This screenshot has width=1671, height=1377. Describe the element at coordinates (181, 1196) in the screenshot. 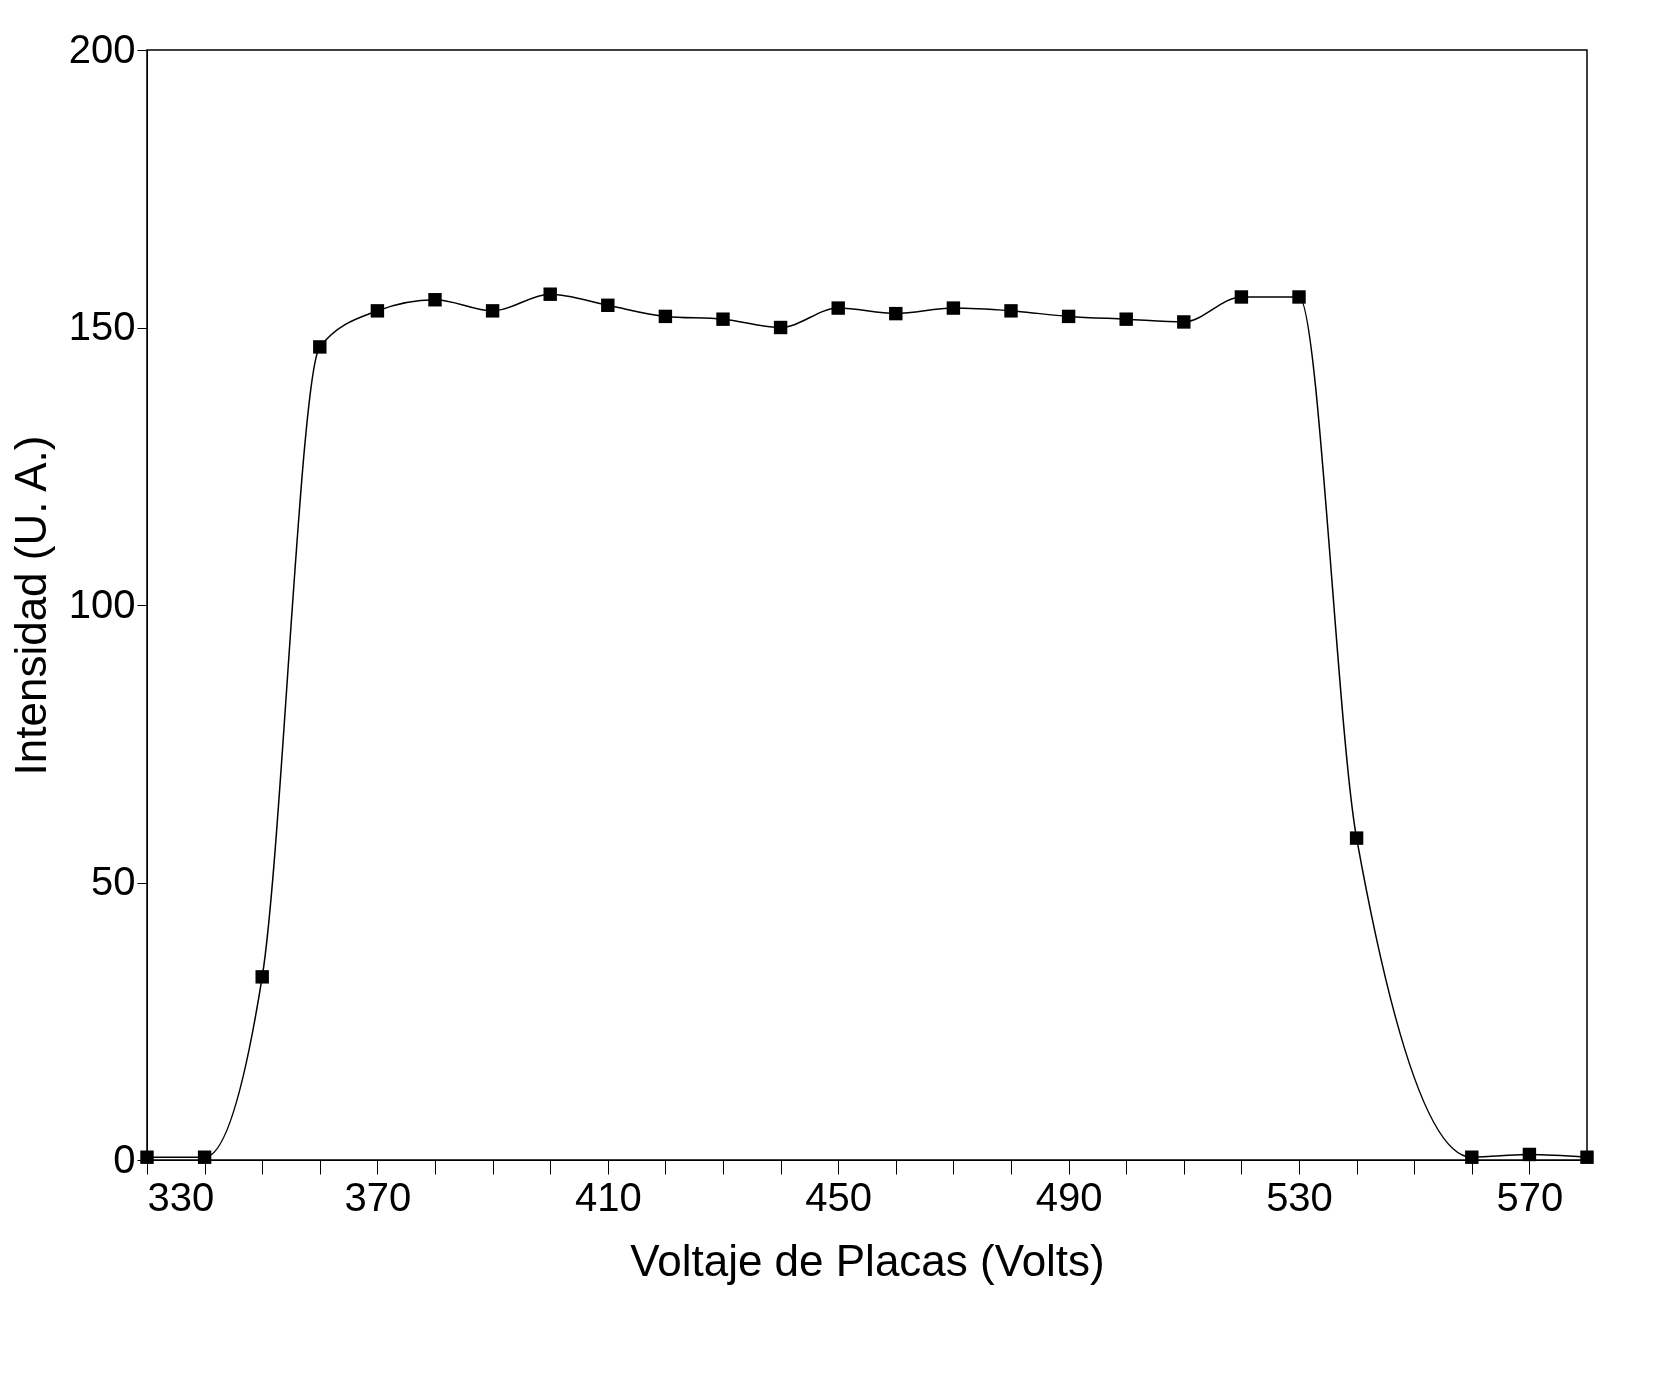

I see `x-tick-label: 330` at that location.